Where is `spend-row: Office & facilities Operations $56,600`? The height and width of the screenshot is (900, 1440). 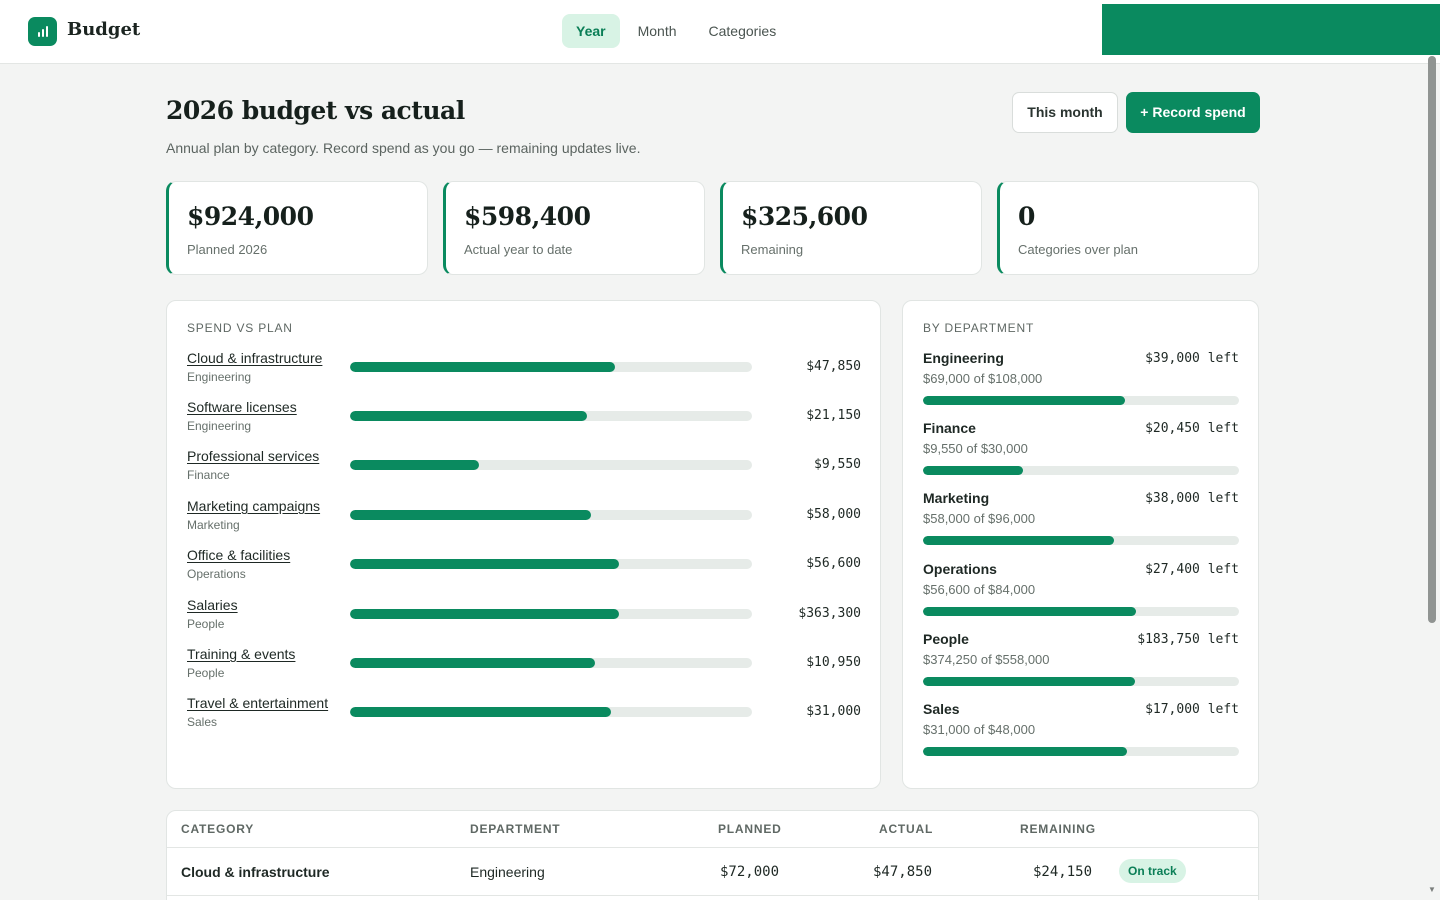
spend-row: Office & facilities Operations $56,600 is located at coordinates (524, 567).